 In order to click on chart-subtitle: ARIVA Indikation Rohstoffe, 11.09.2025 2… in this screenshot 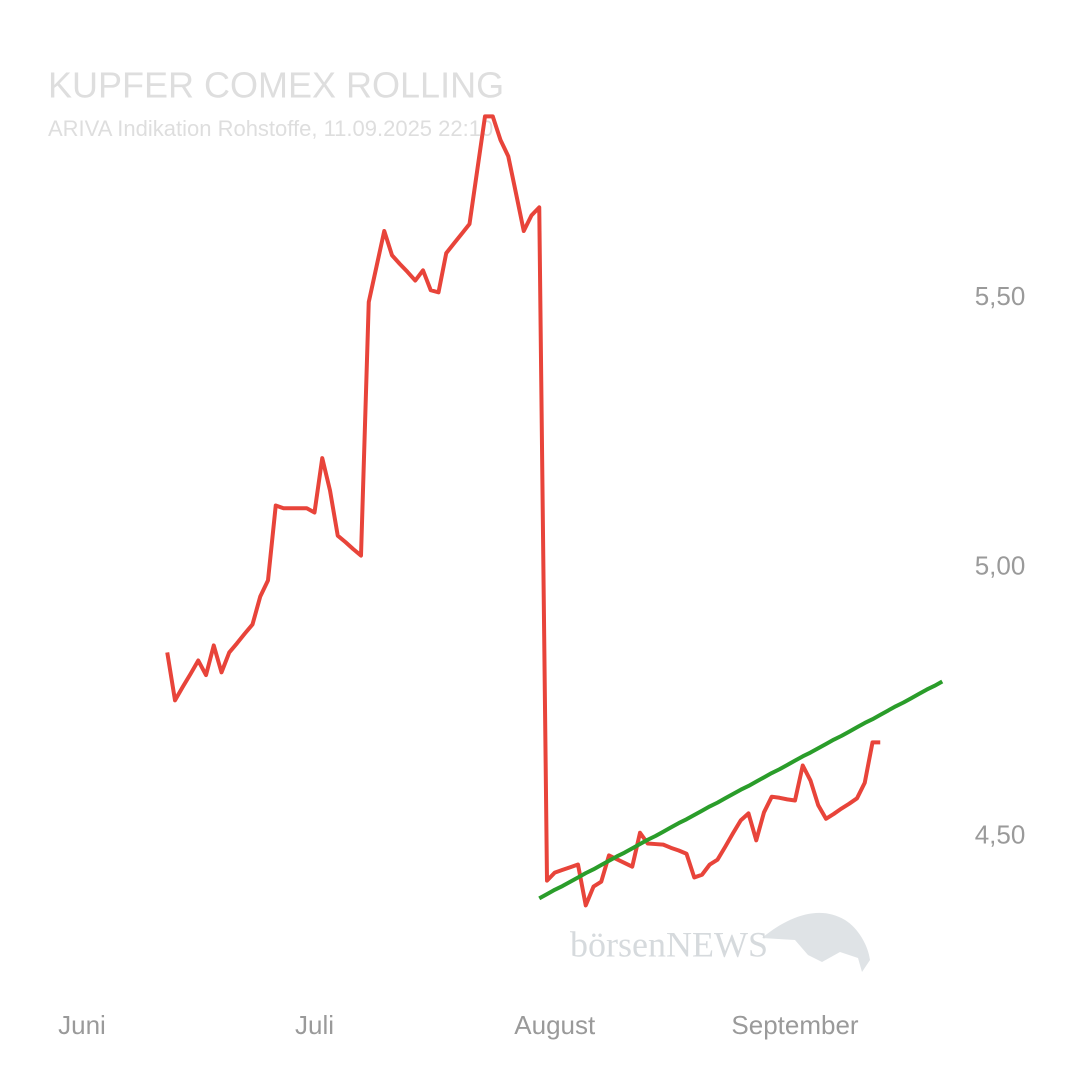, I will do `click(270, 128)`.